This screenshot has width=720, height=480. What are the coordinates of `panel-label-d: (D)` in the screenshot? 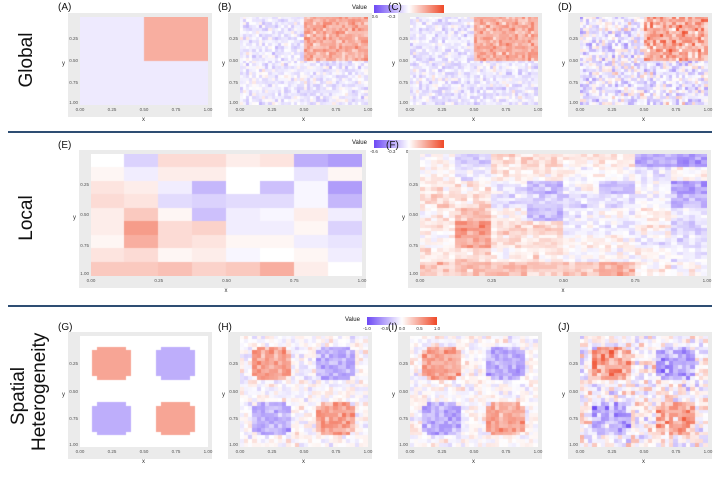 It's located at (565, 7).